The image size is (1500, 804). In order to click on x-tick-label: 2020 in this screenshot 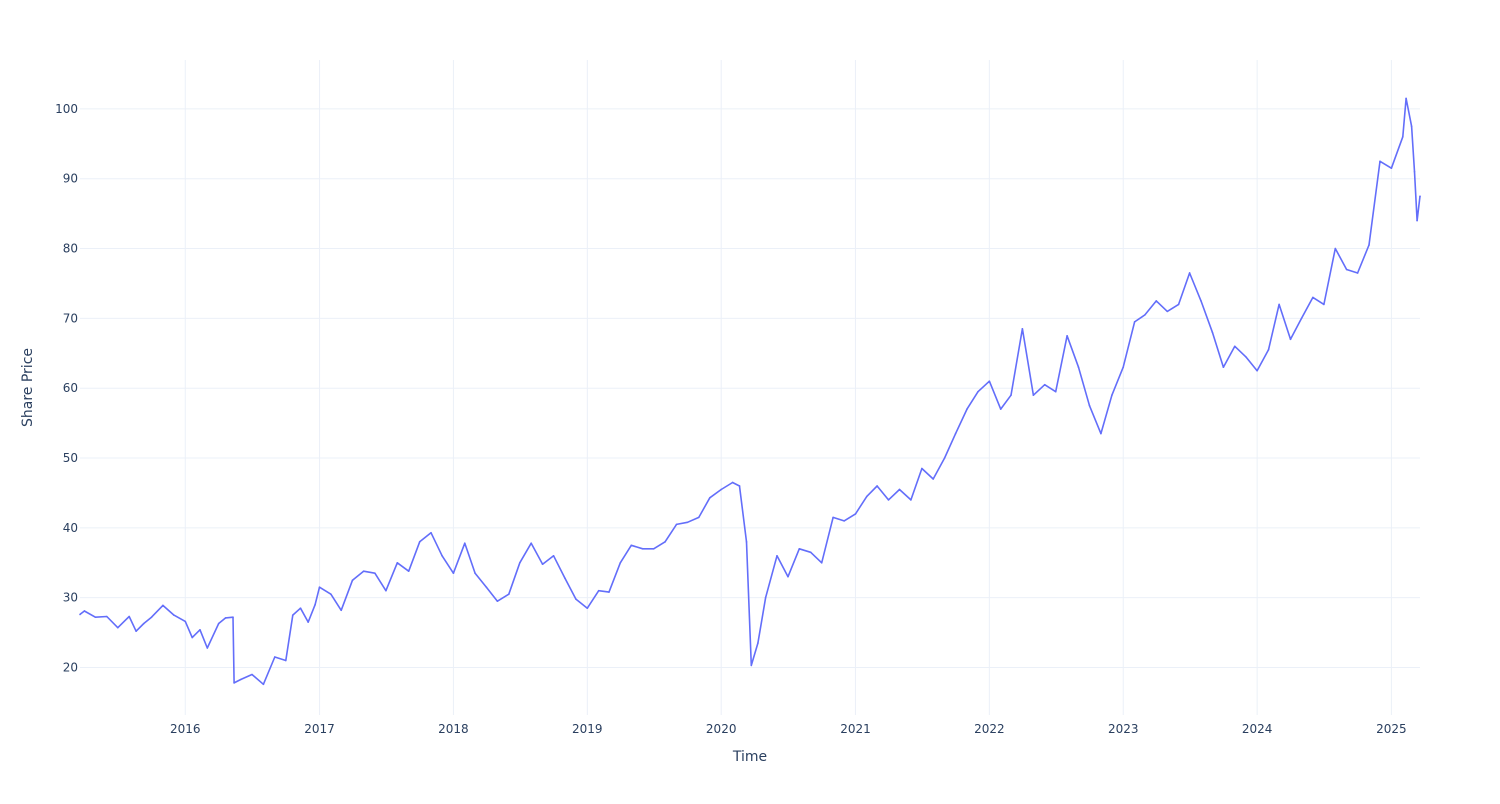, I will do `click(721, 729)`.